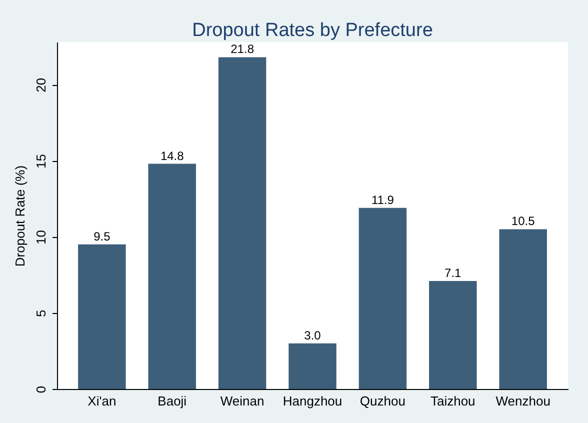 This screenshot has height=423, width=588. What do you see at coordinates (313, 335) in the screenshot?
I see `data-label: 3.0` at bounding box center [313, 335].